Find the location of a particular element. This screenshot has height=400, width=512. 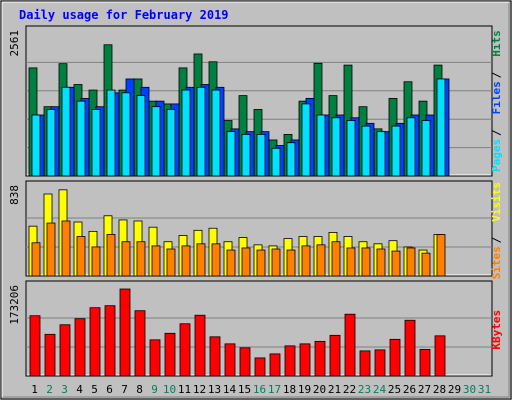

day-label-5: 5 is located at coordinates (94, 389).